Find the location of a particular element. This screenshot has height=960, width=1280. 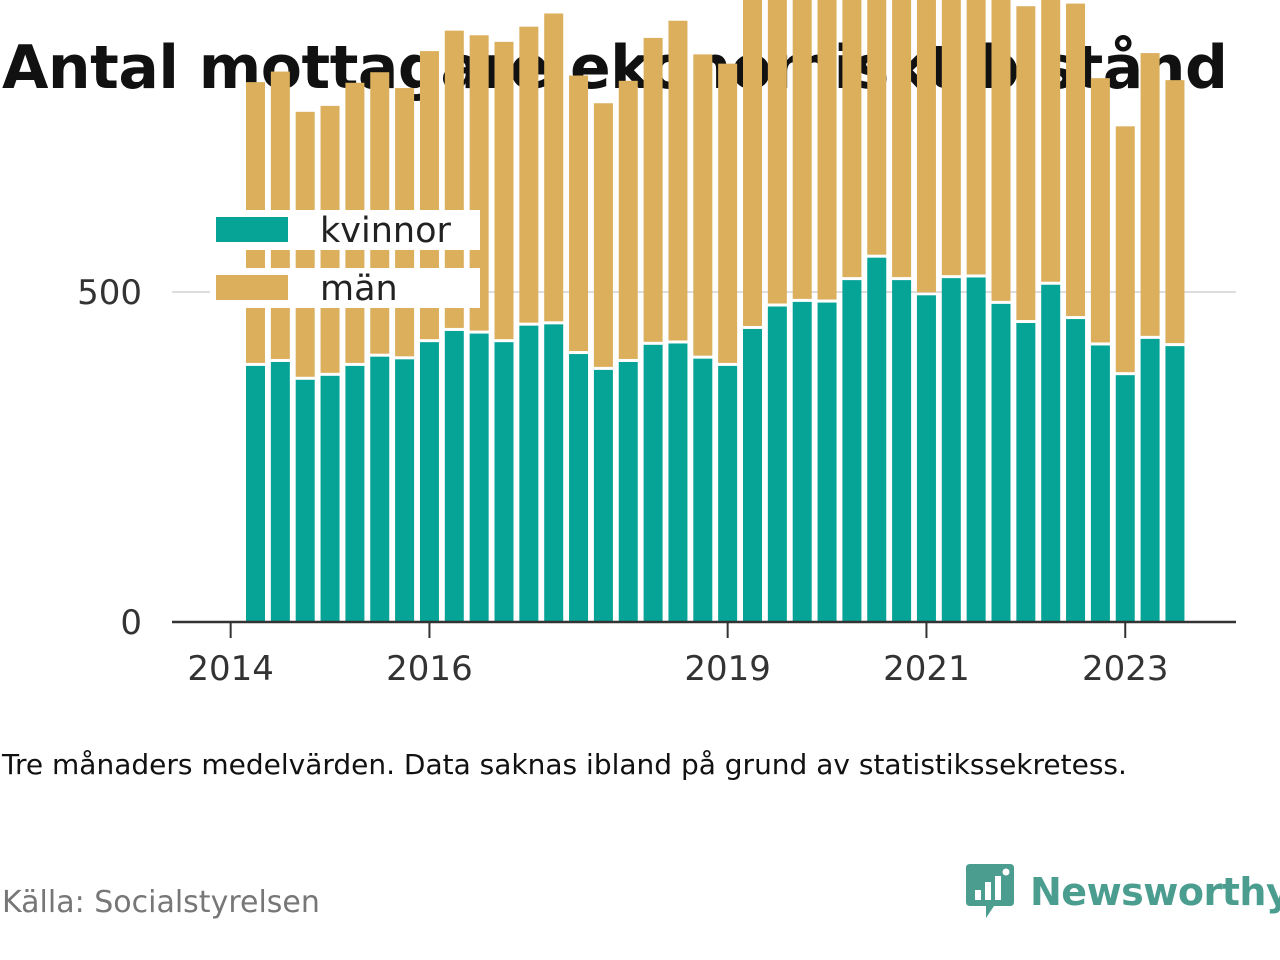

x-tick-label: 2019 is located at coordinates (727, 669).